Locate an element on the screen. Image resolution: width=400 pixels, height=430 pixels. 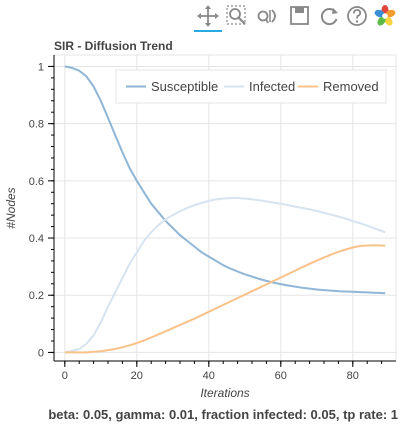
wheel-zoom-tool-button is located at coordinates (269, 16).